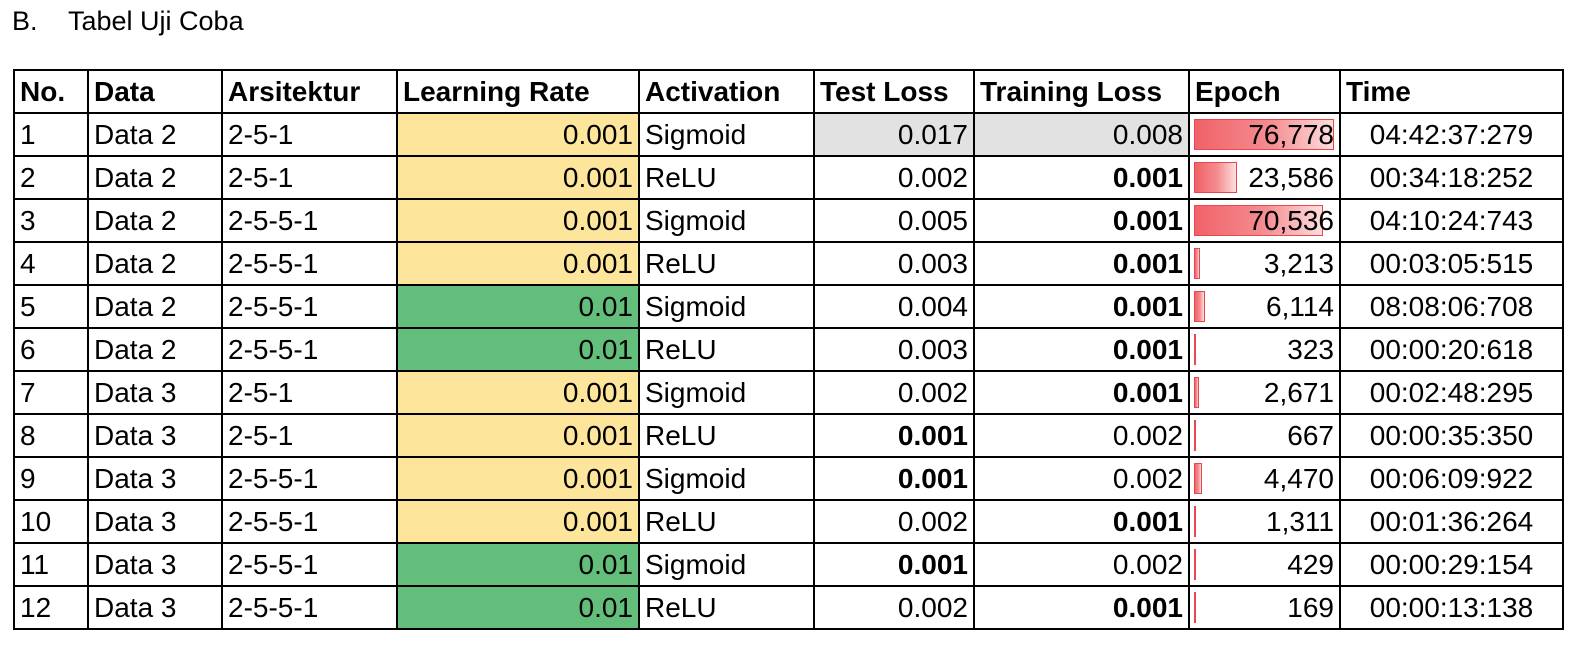 Image resolution: width=1569 pixels, height=663 pixels. I want to click on row-time: 00:01:36:264, so click(1451, 521).